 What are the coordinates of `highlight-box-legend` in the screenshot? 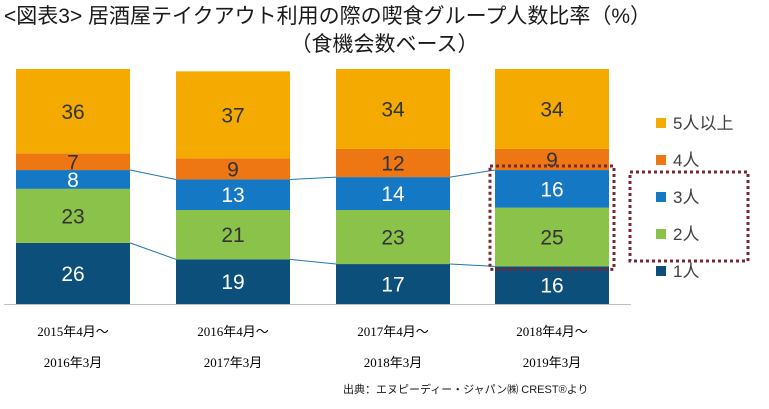 It's located at (689, 216).